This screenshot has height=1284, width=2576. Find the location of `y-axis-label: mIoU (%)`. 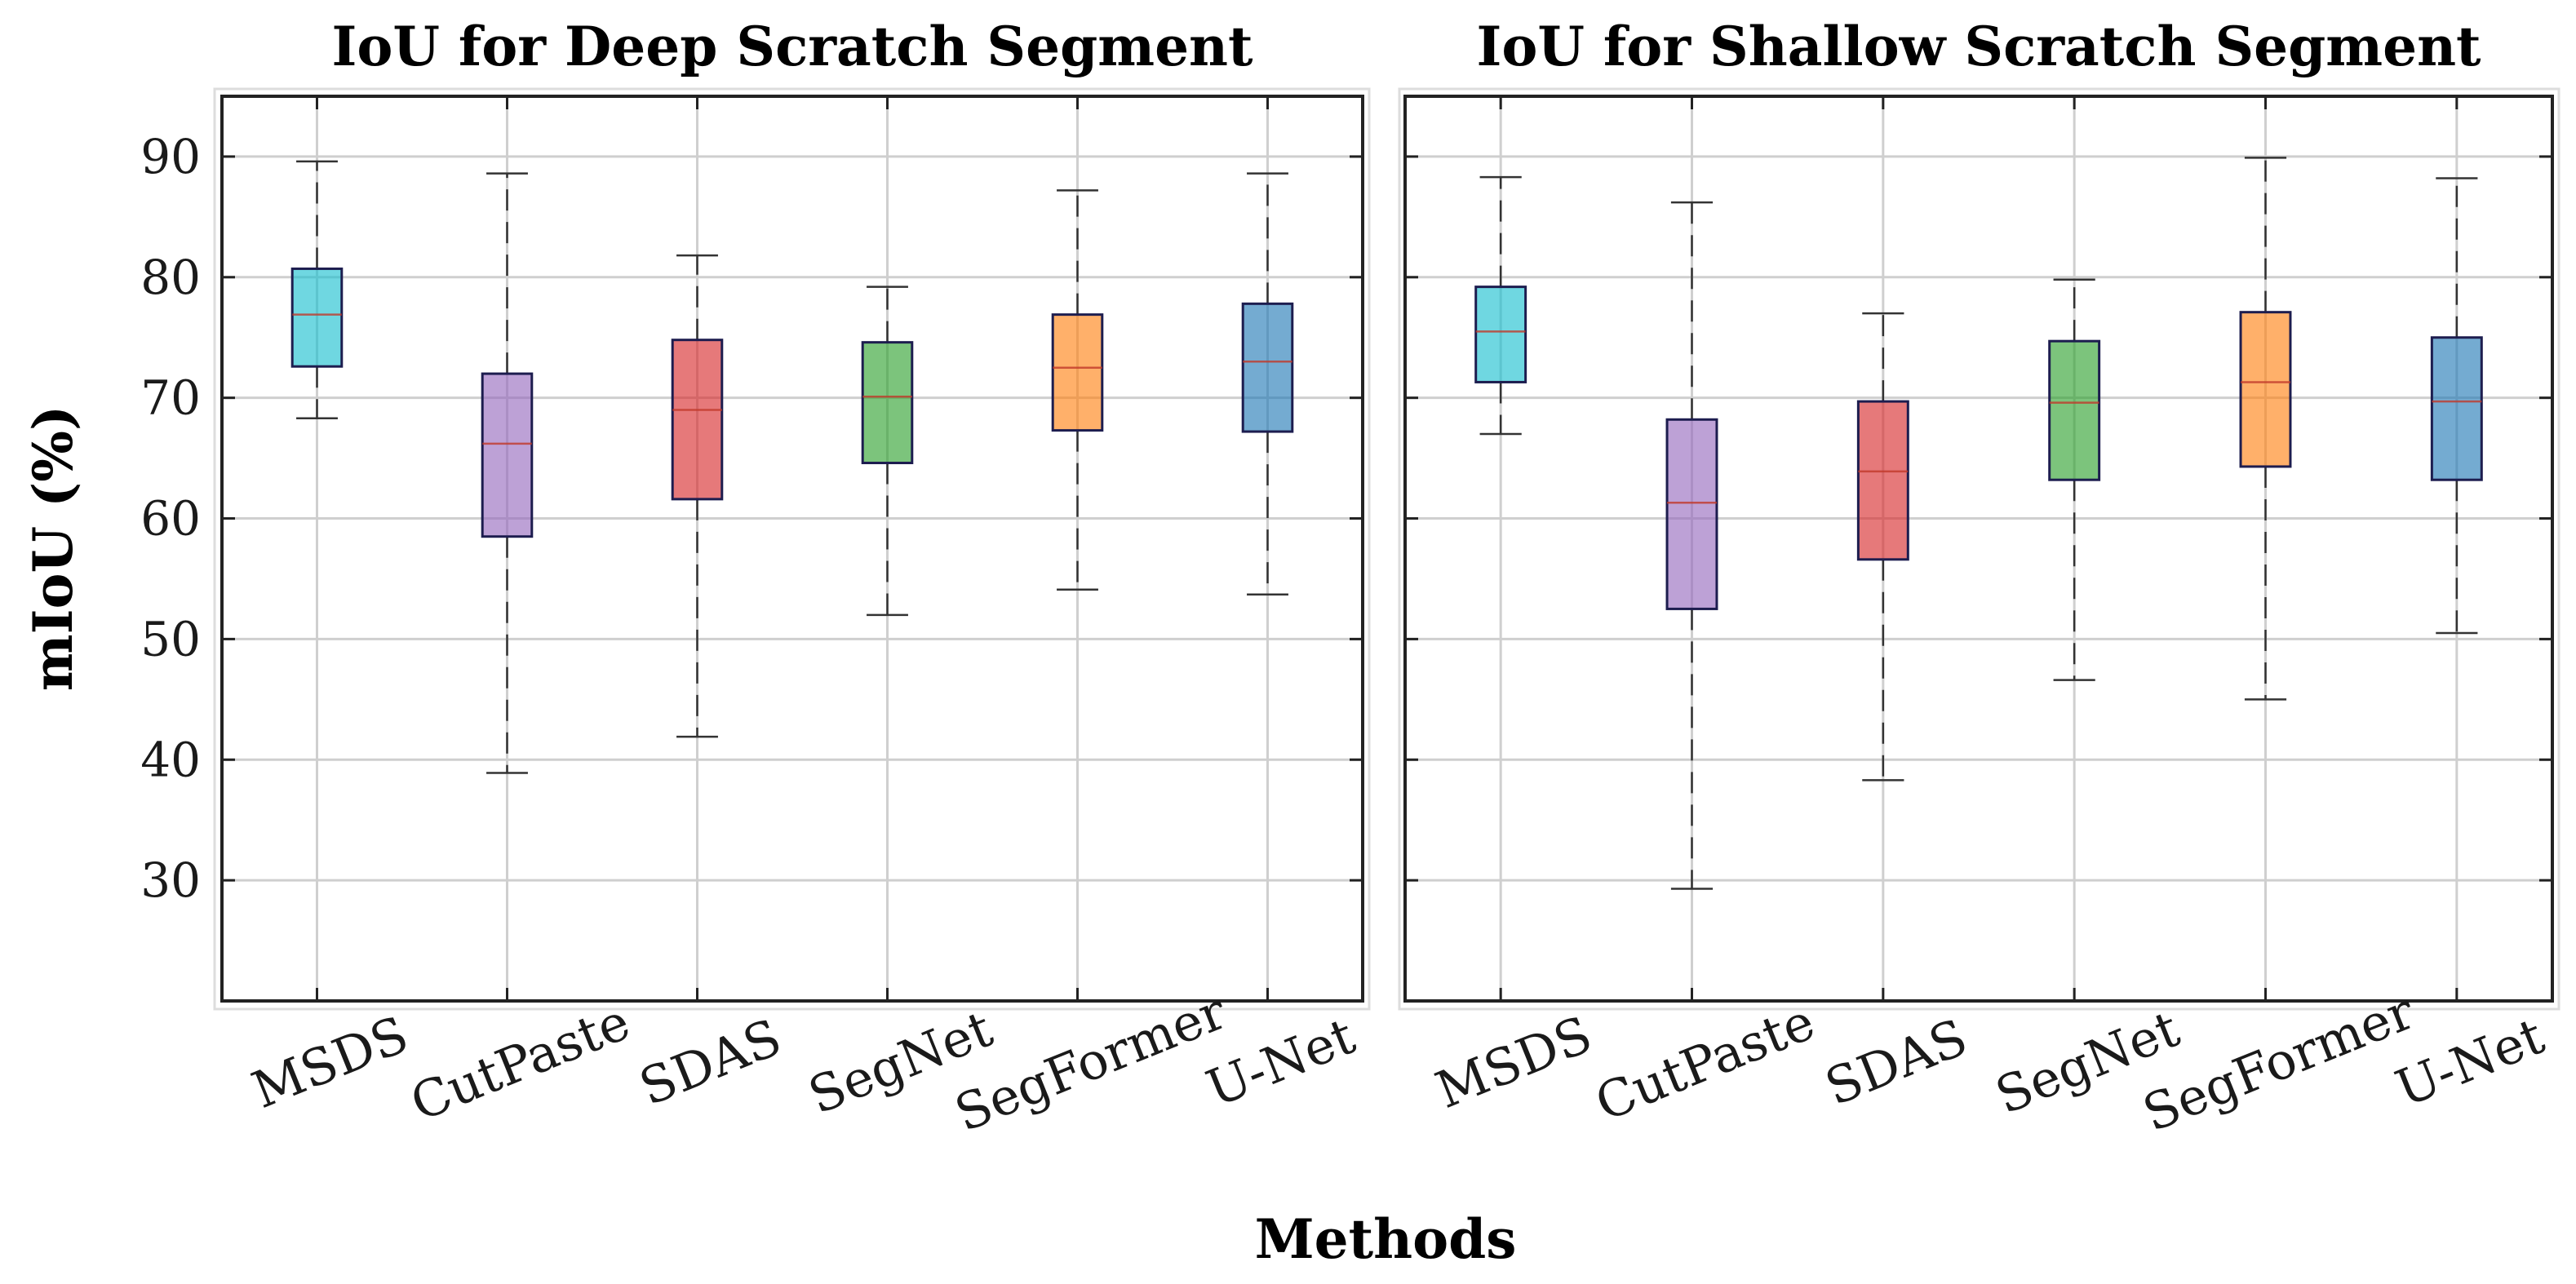

y-axis-label: mIoU (%) is located at coordinates (53, 548).